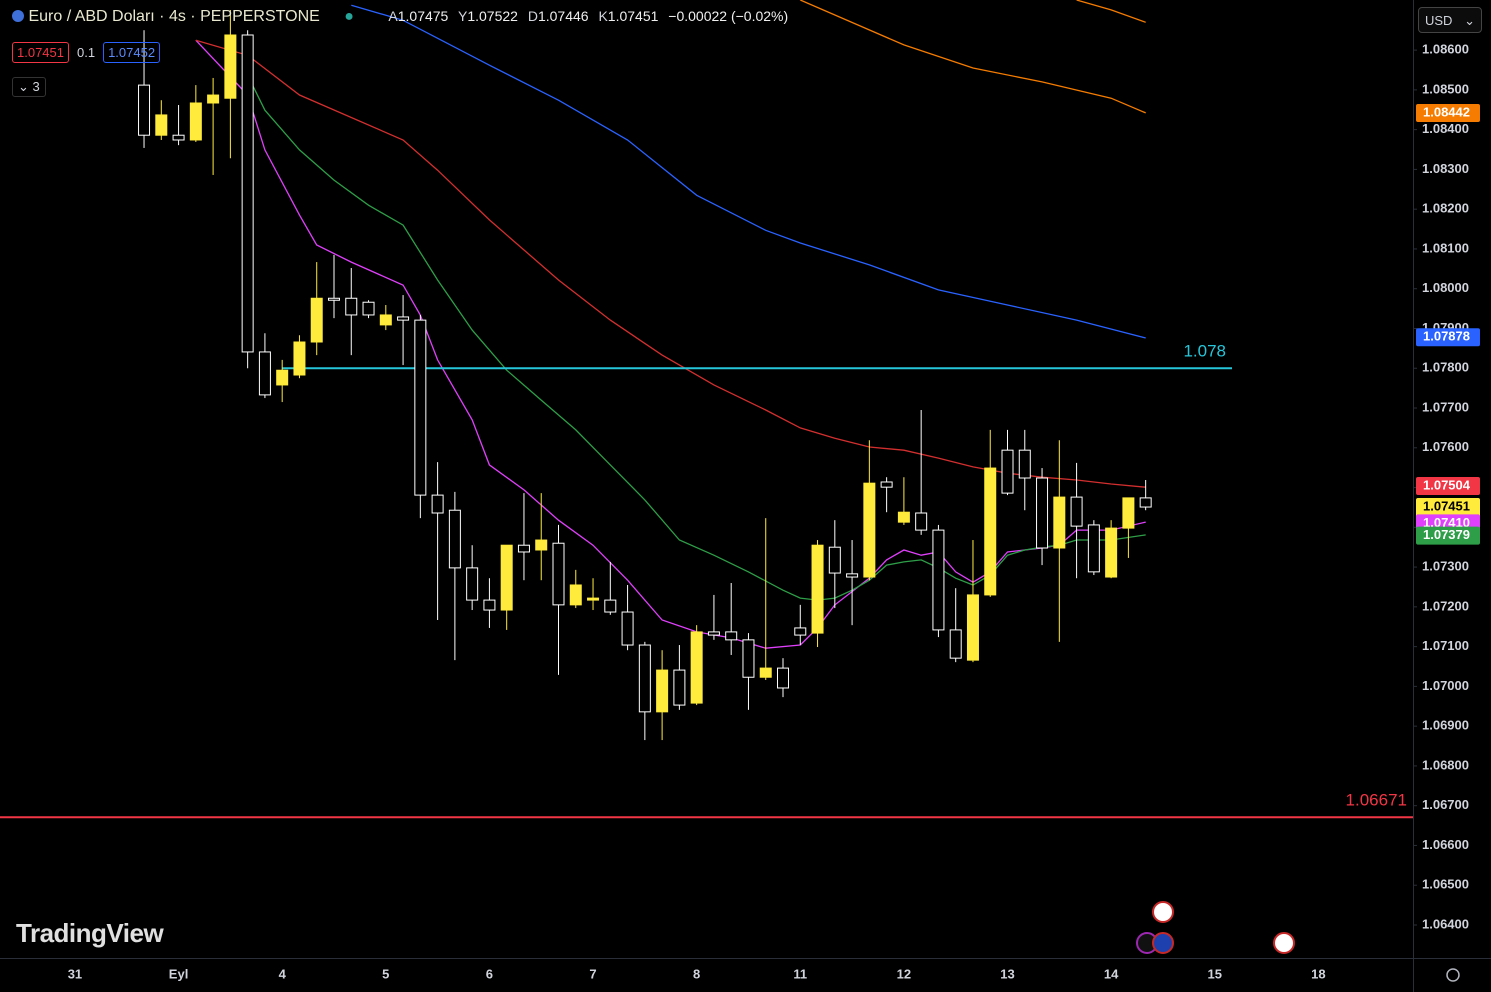 The height and width of the screenshot is (992, 1491). I want to click on currency-select: USD ⌄, so click(1450, 20).